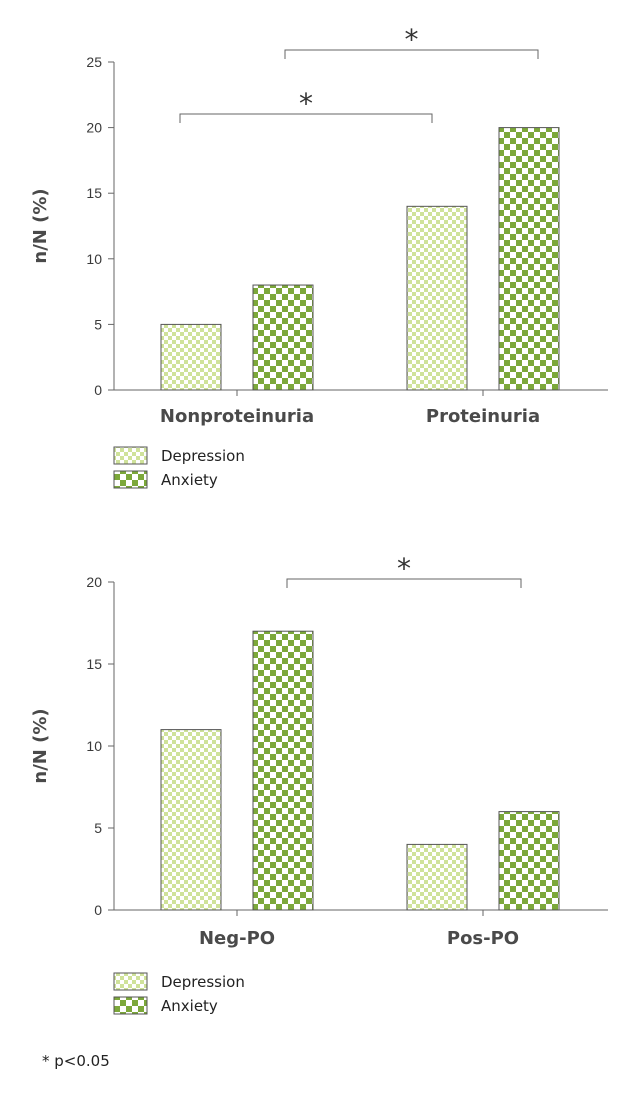 This screenshot has width=636, height=1117. Describe the element at coordinates (283, 337) in the screenshot. I see `bar-anxiety-nonproteinuria` at that location.